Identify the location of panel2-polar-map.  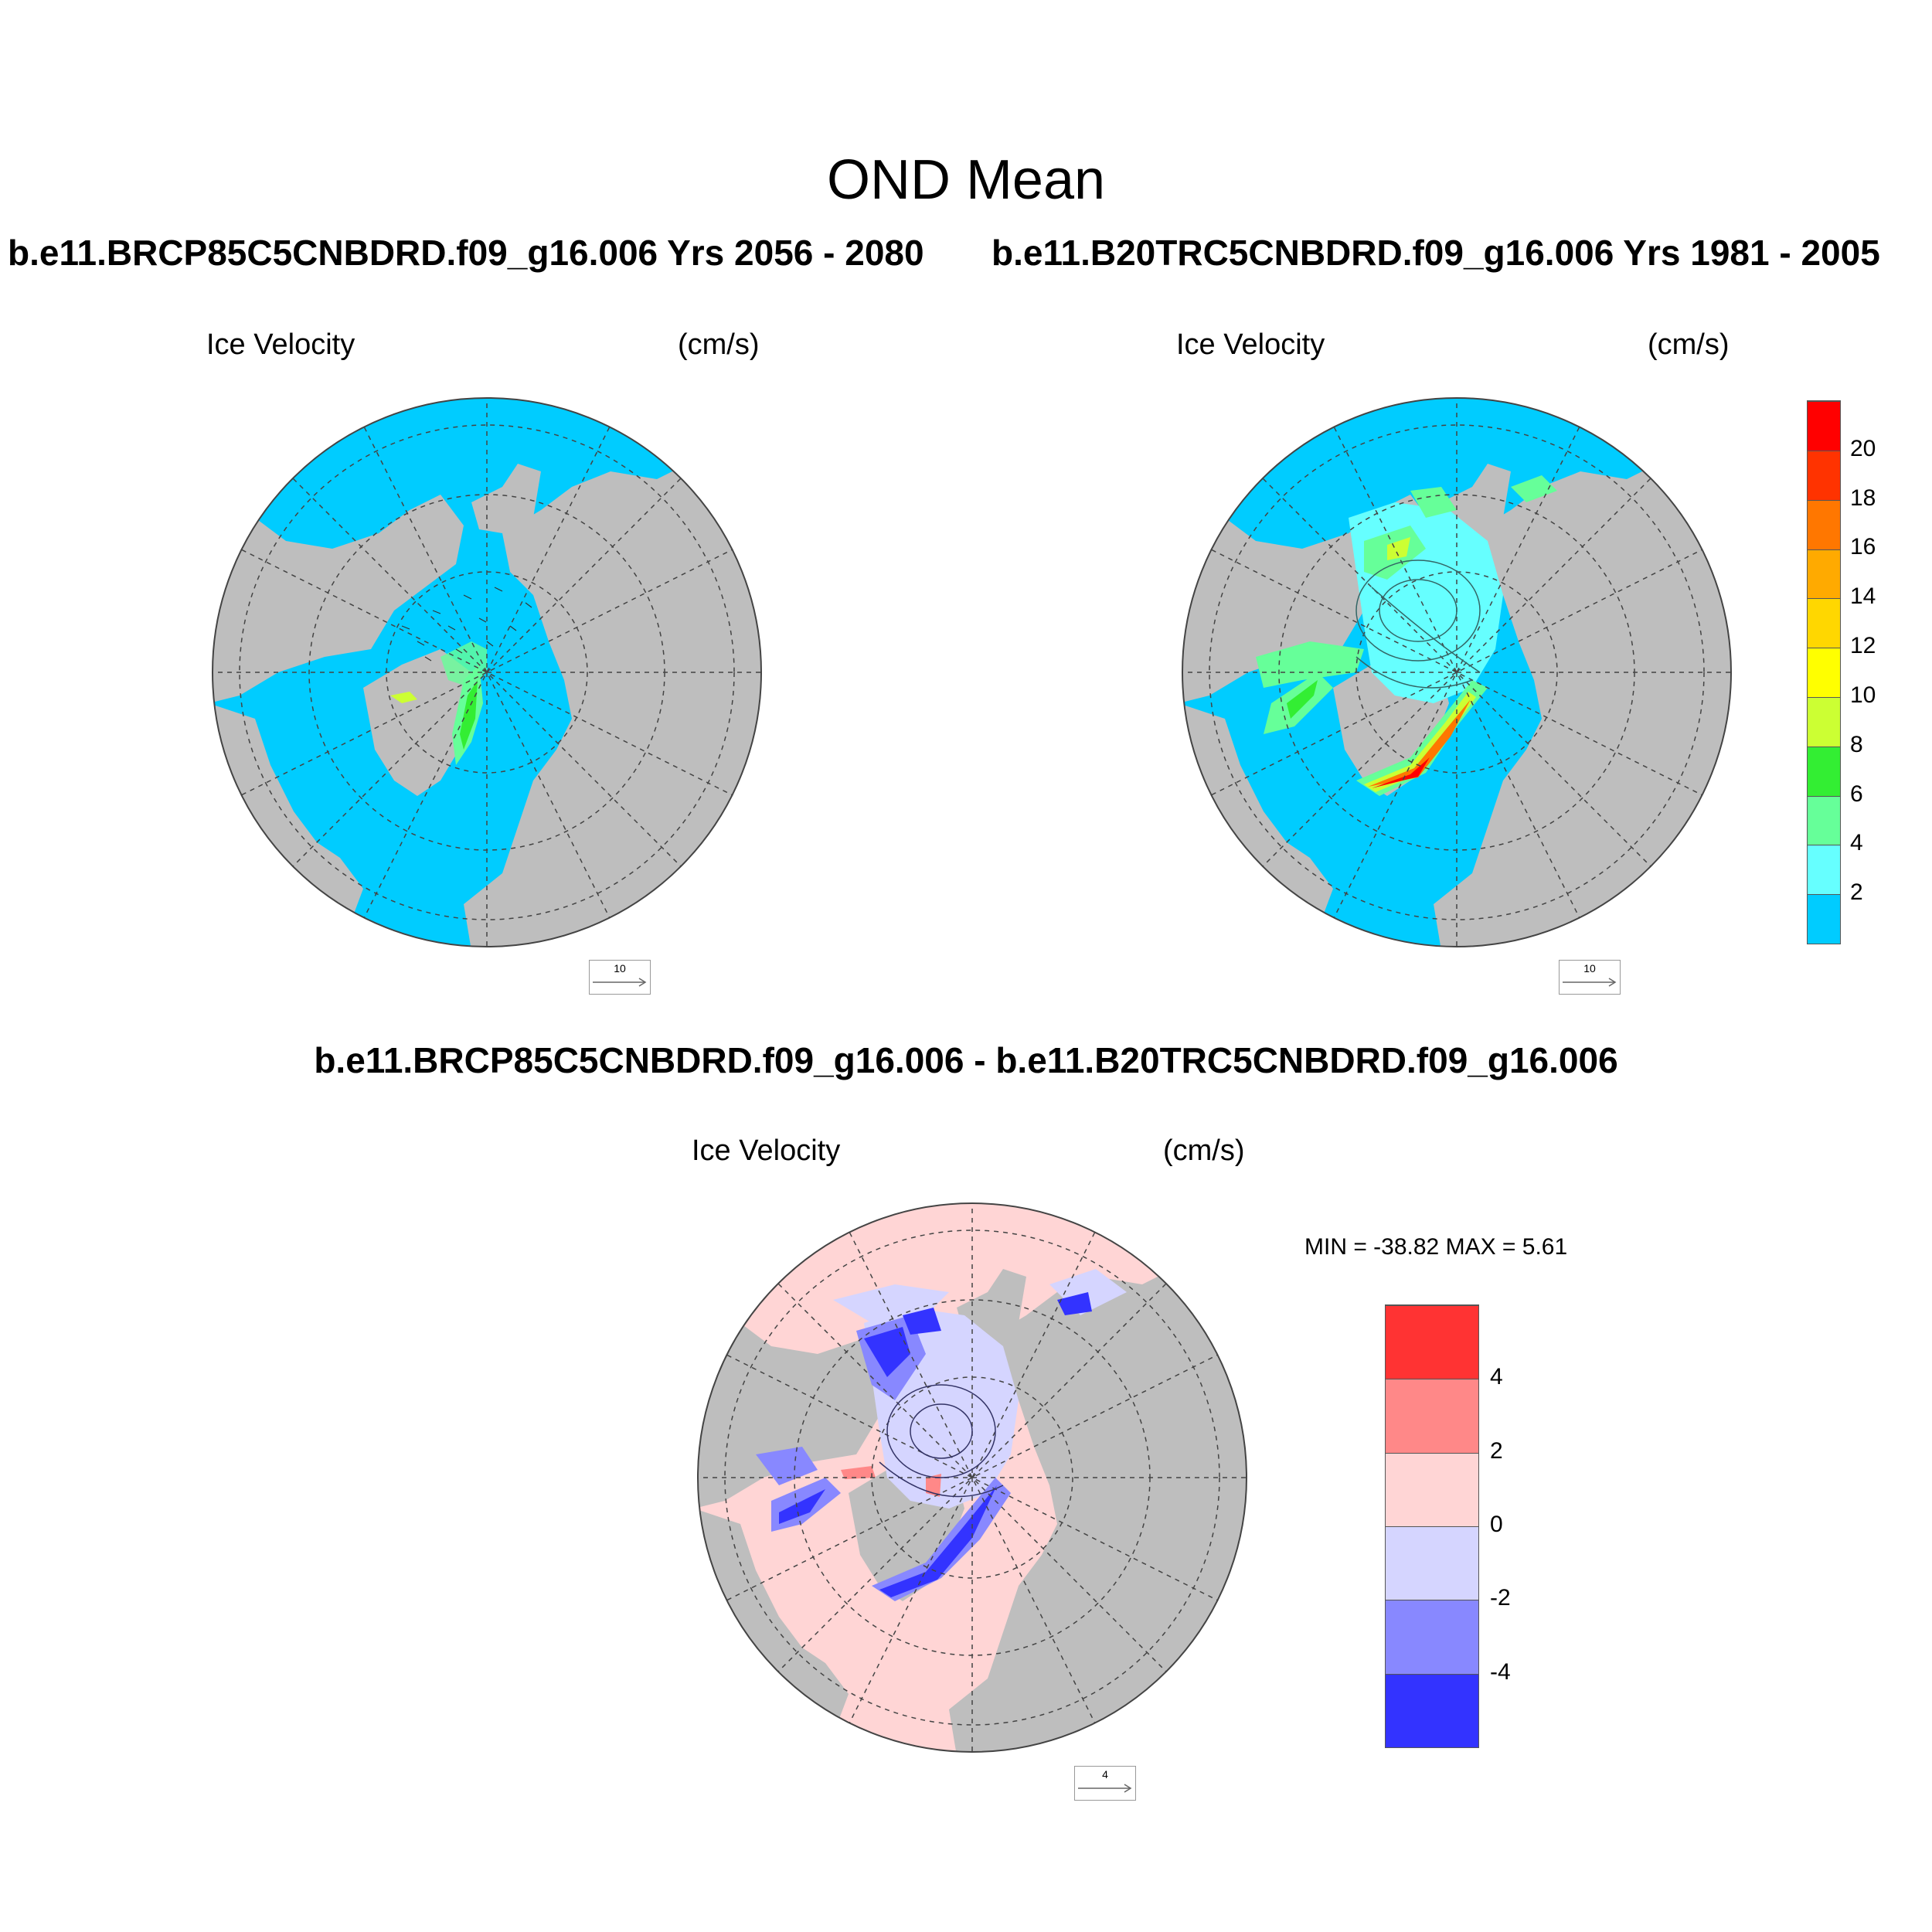
(1457, 672).